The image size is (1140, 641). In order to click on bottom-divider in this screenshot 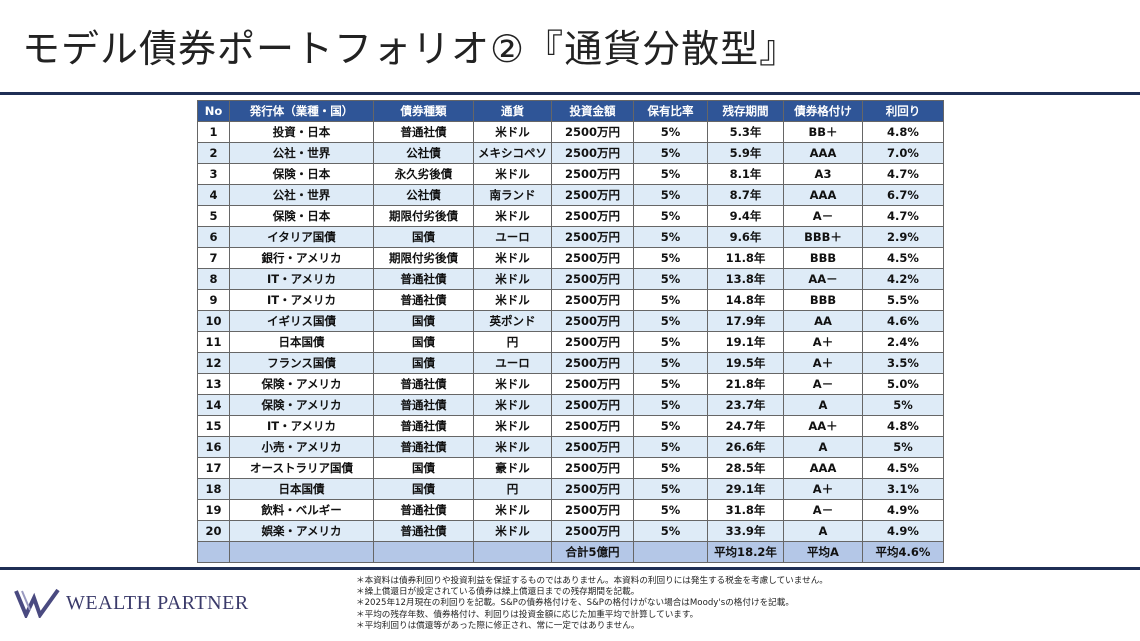, I will do `click(570, 568)`.